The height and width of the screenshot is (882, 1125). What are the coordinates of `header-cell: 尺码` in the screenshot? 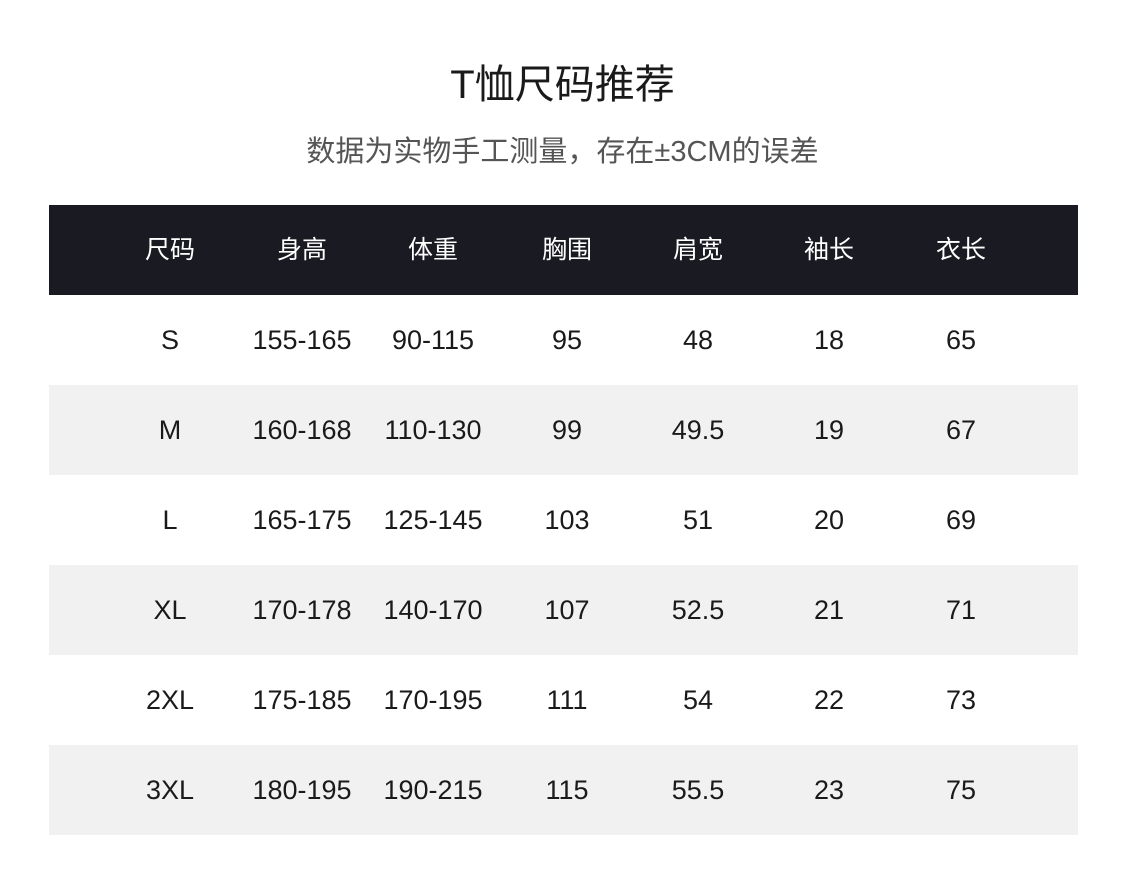 It's located at (170, 250).